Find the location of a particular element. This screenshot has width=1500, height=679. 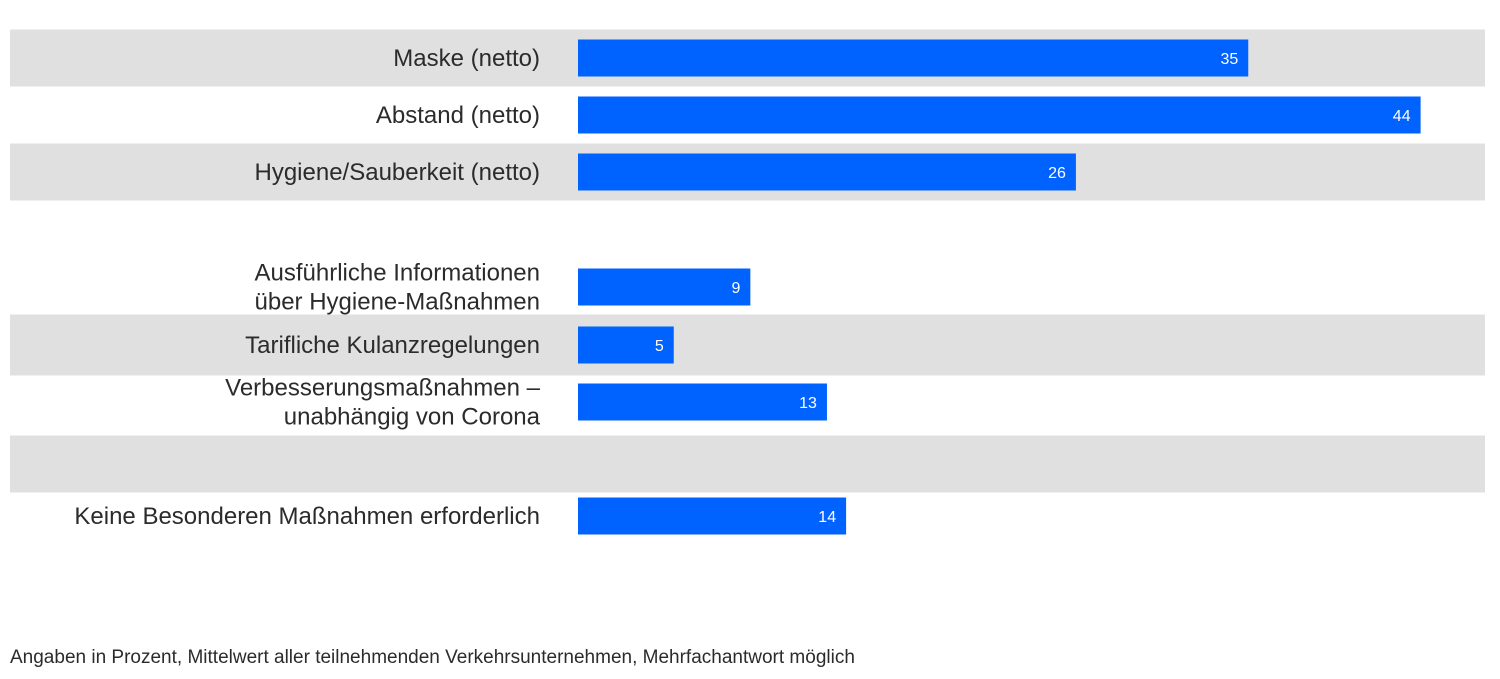

bar-value-label: 13 is located at coordinates (808, 403).